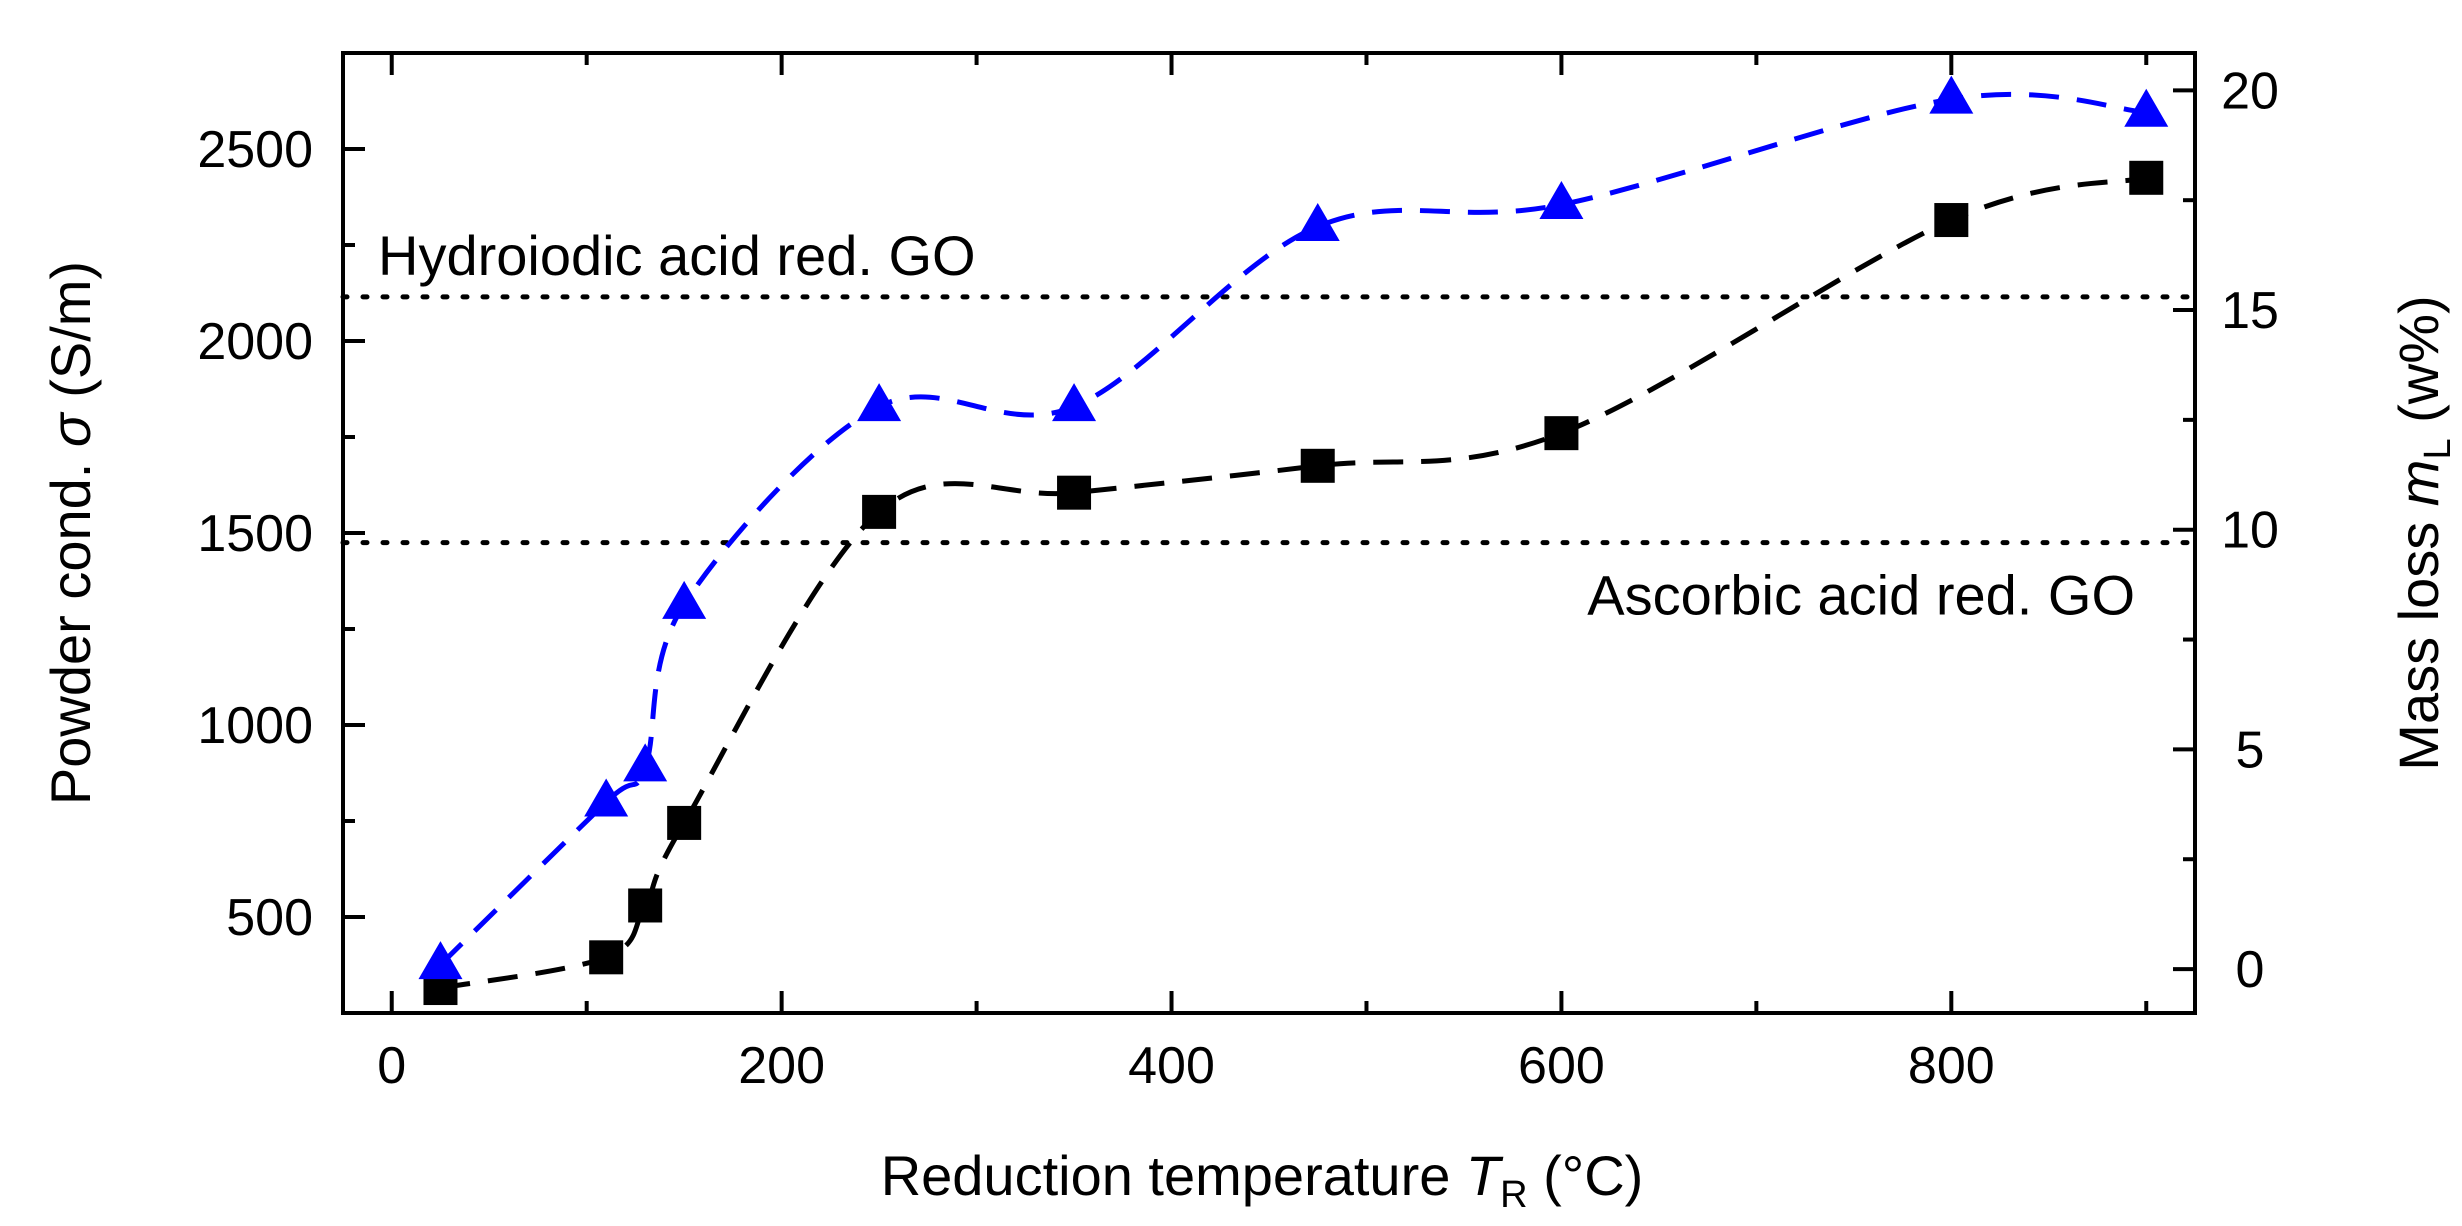 The width and height of the screenshot is (2462, 1226). Describe the element at coordinates (2250, 750) in the screenshot. I see `y2-tick-label: 5` at that location.